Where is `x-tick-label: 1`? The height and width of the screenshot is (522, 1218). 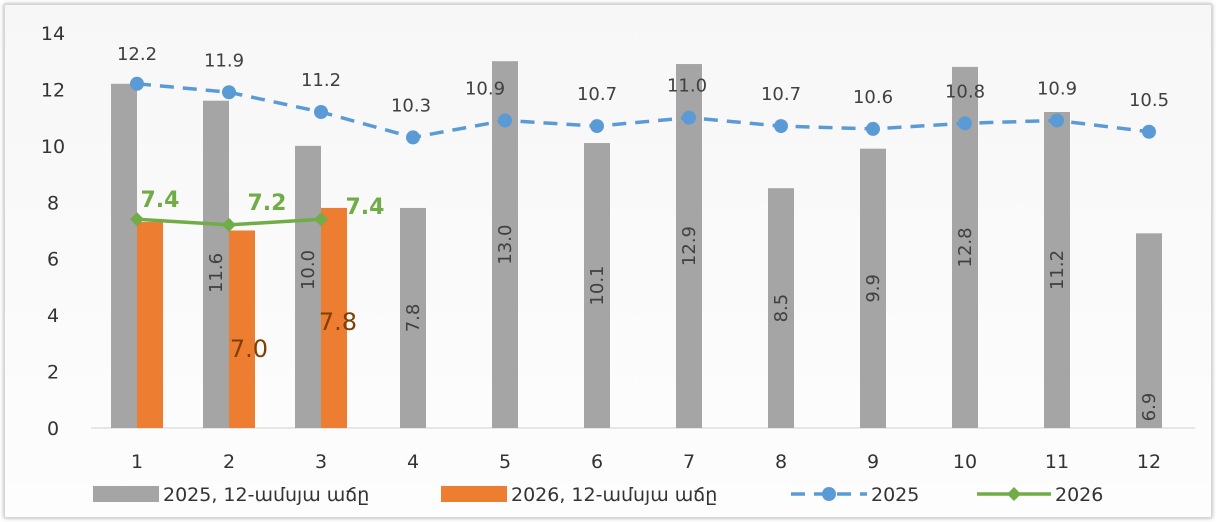 x-tick-label: 1 is located at coordinates (137, 462).